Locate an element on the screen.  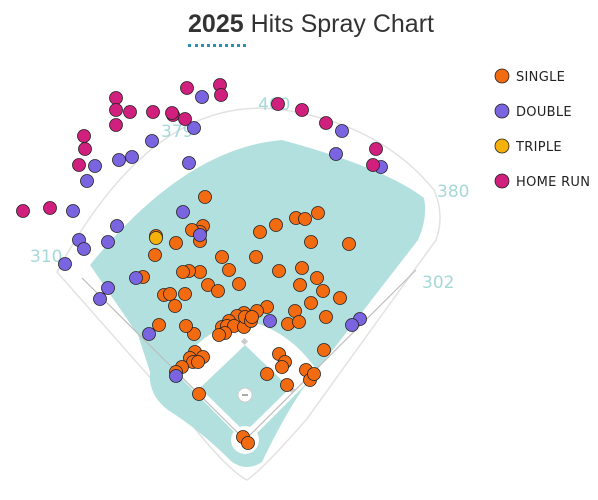
right-foul-line is located at coordinates (330, 355).